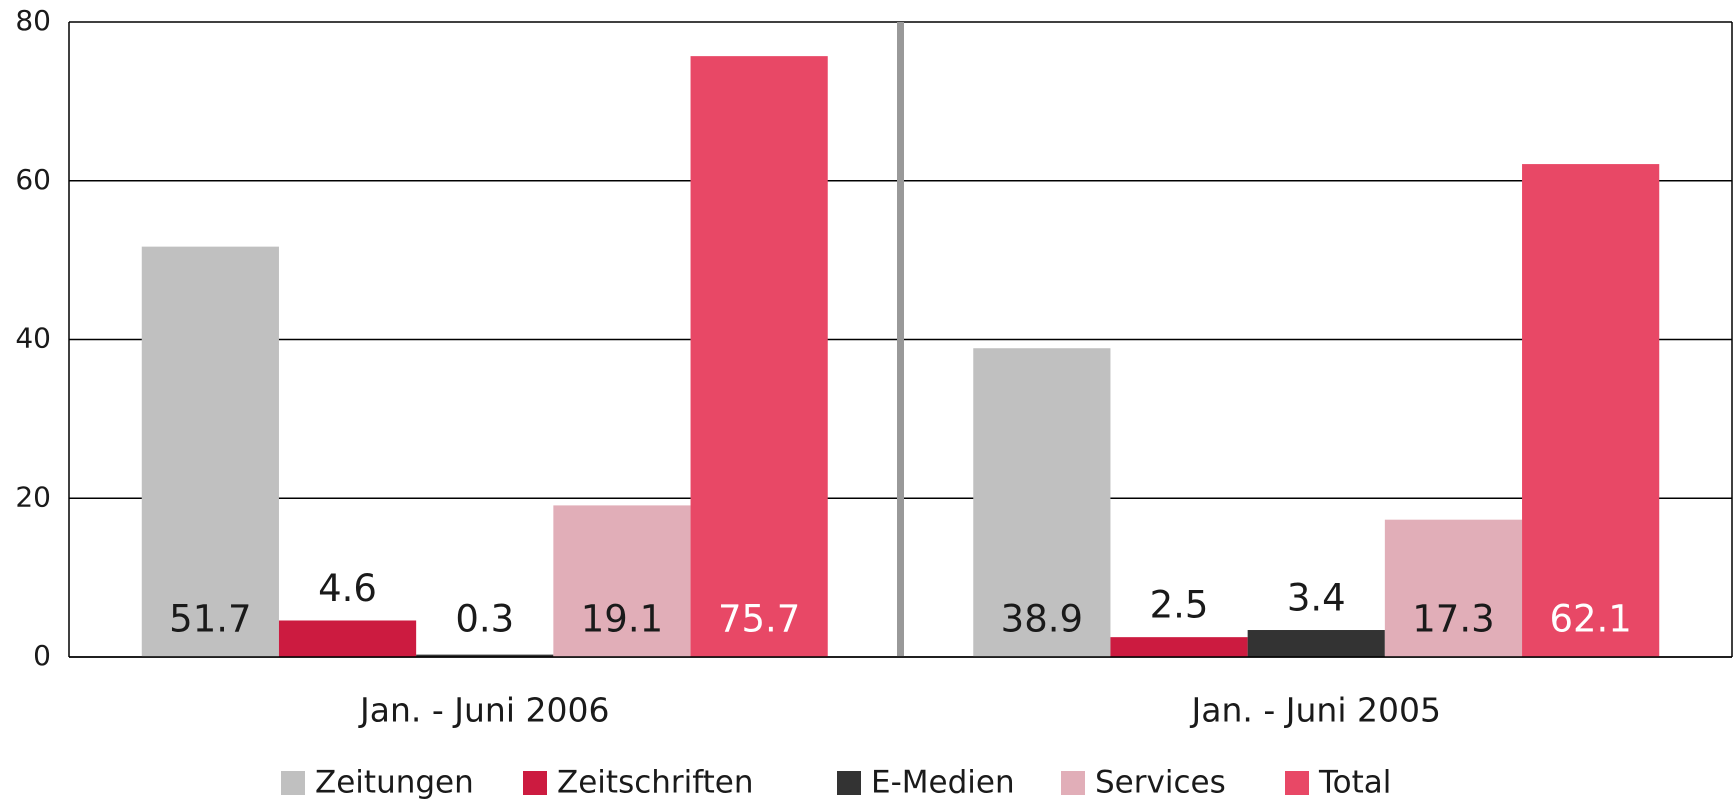 This screenshot has height=800, width=1736. I want to click on data-label: 2.5, so click(1179, 605).